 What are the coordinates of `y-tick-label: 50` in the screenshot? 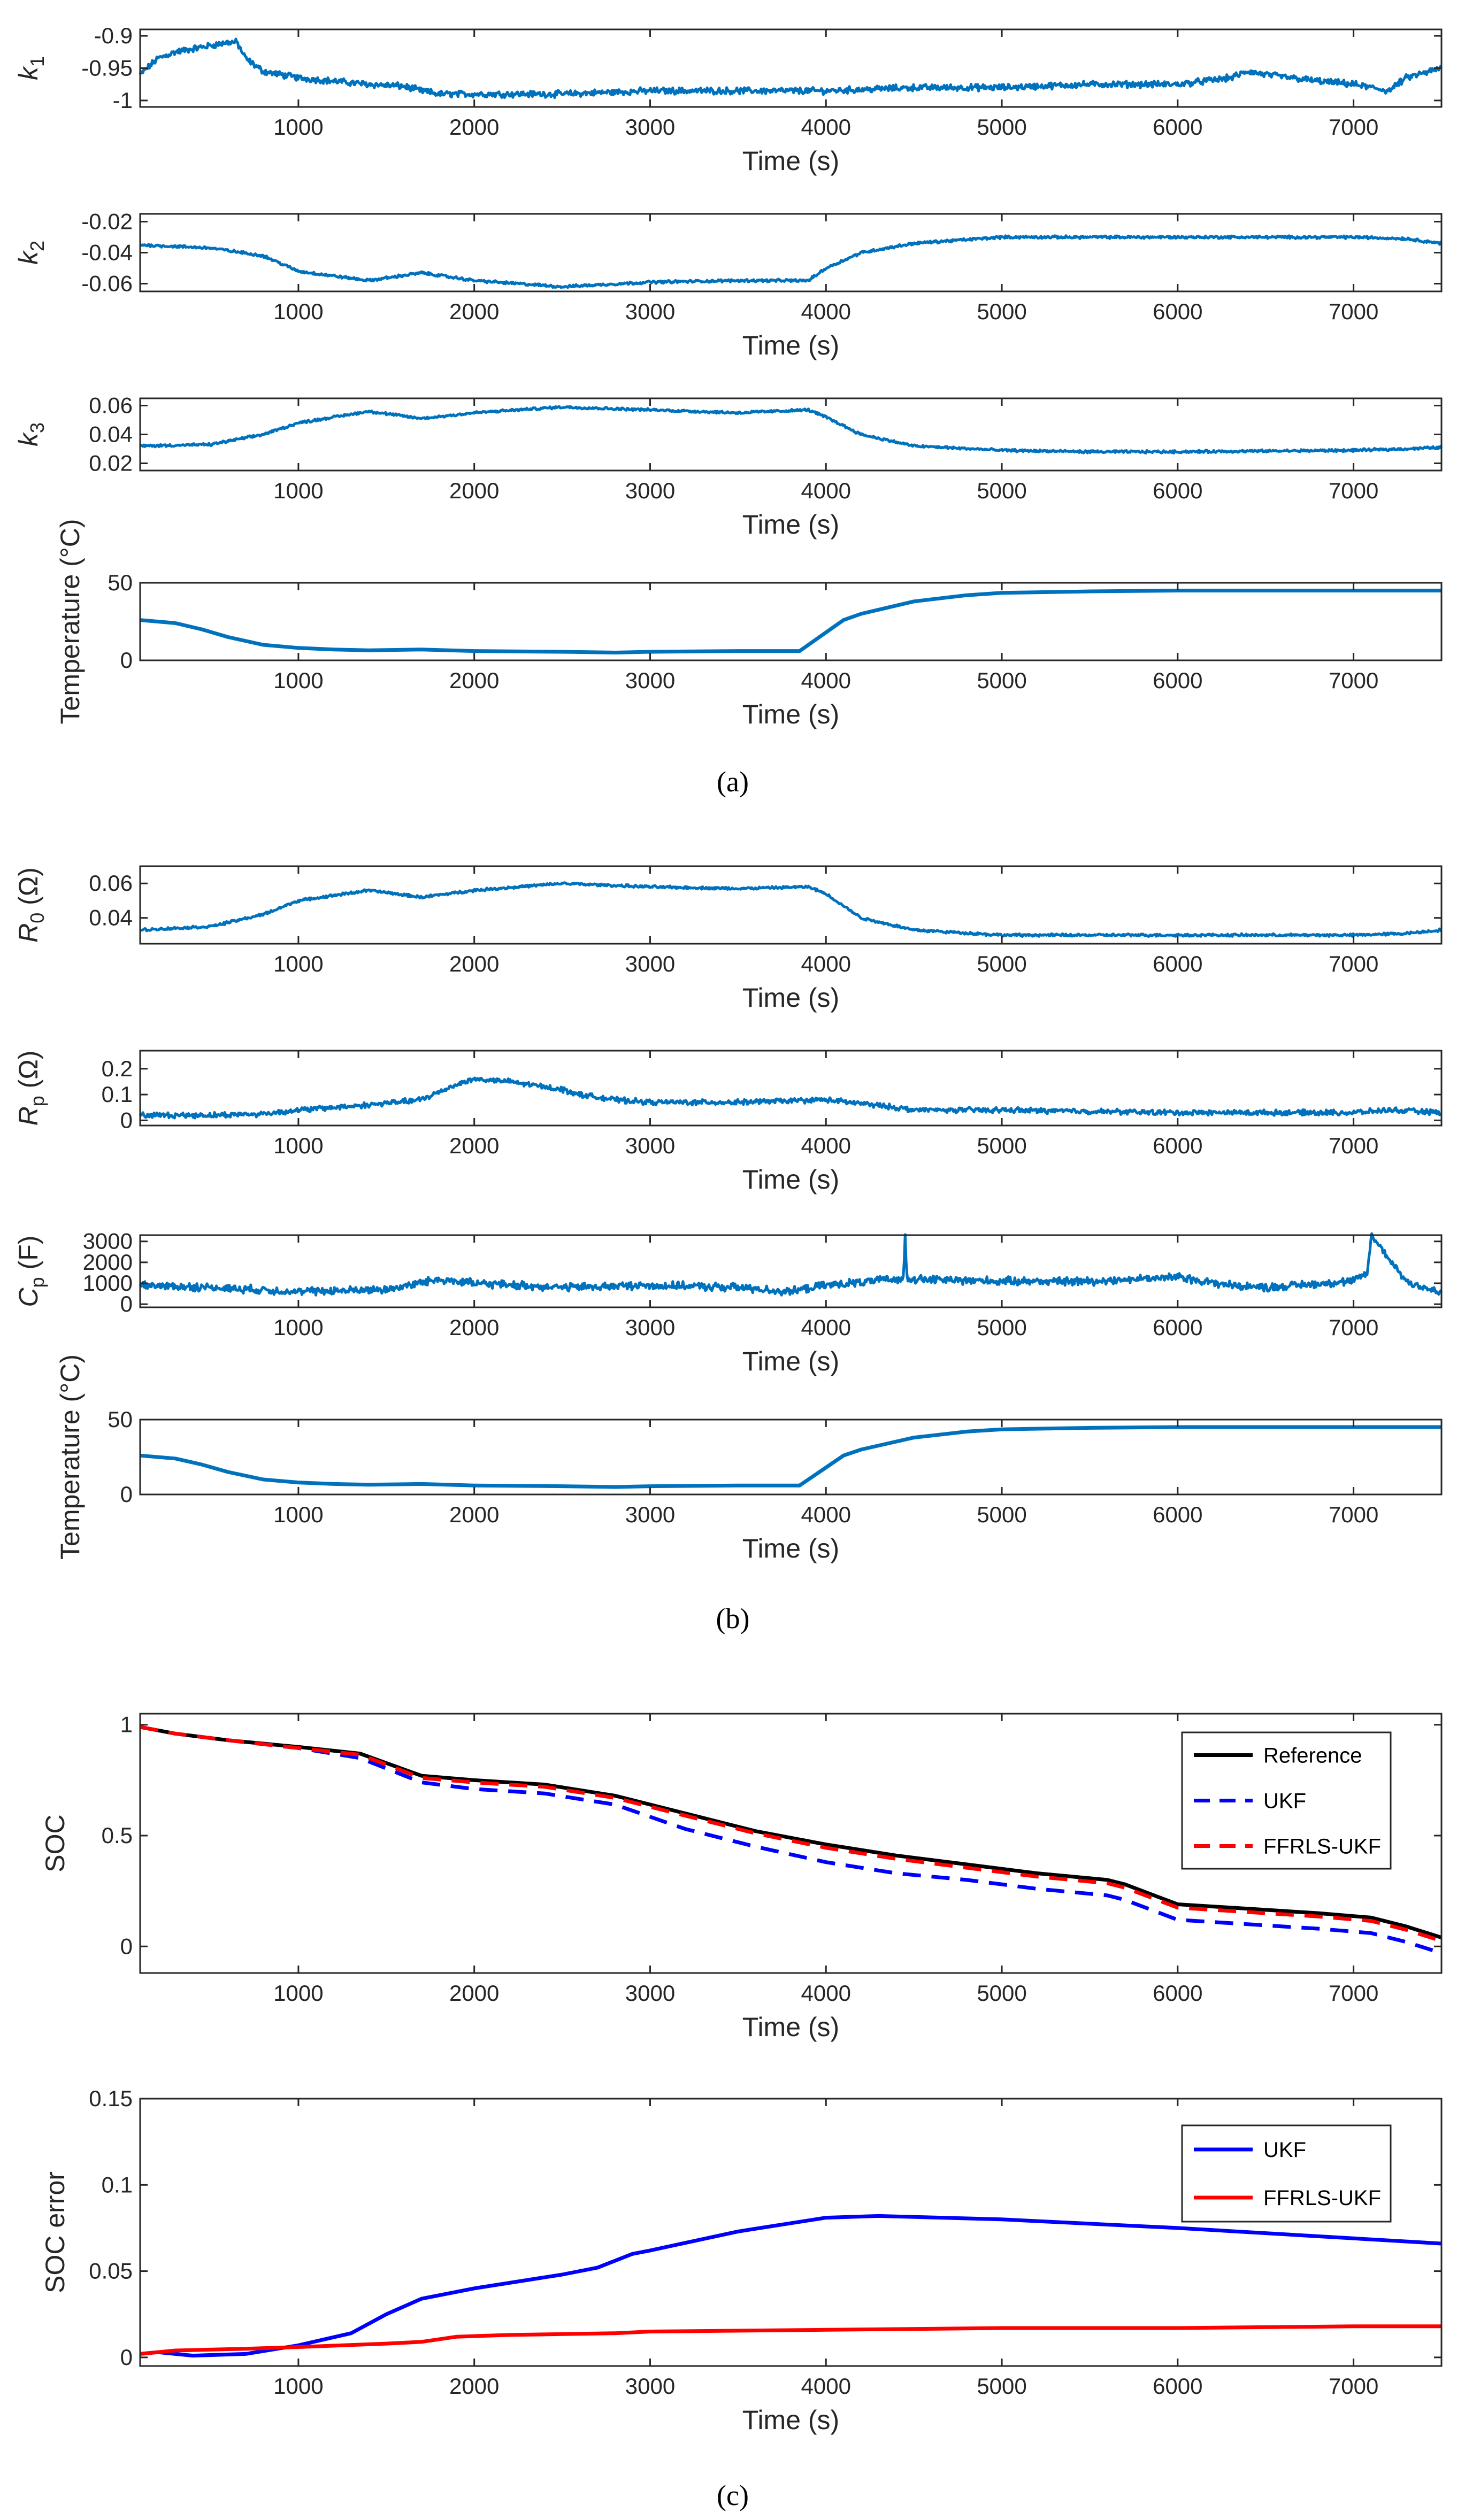 It's located at (121, 582).